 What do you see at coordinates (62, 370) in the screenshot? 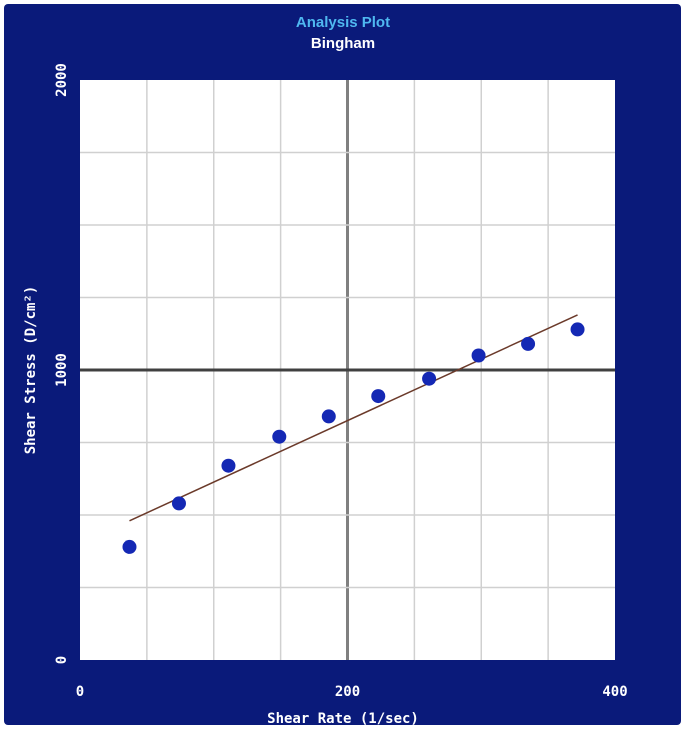
I see `y-tick-label: 1000` at bounding box center [62, 370].